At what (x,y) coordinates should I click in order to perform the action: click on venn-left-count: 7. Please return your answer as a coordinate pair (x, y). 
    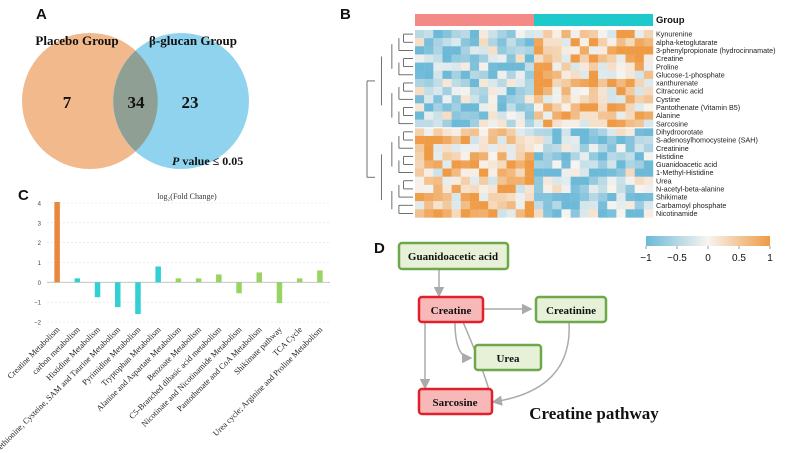
    Looking at the image, I should click on (67, 102).